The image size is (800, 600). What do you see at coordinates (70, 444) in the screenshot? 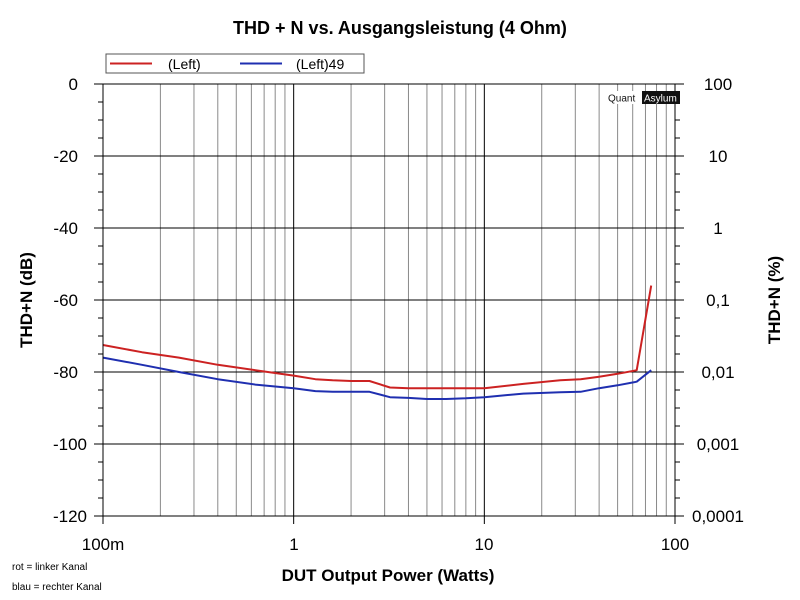
I see `y-tick-label: -100` at bounding box center [70, 444].